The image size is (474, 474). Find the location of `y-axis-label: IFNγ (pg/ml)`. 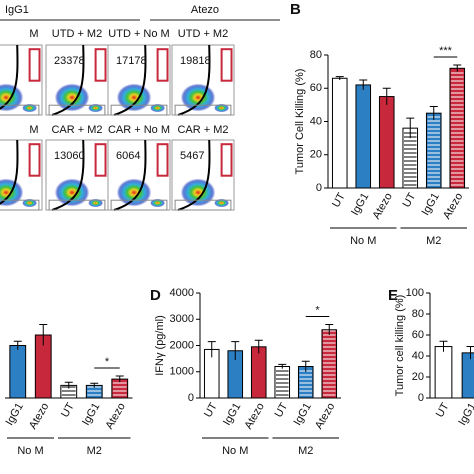

y-axis-label: IFNγ (pg/ml) is located at coordinates (160, 345).